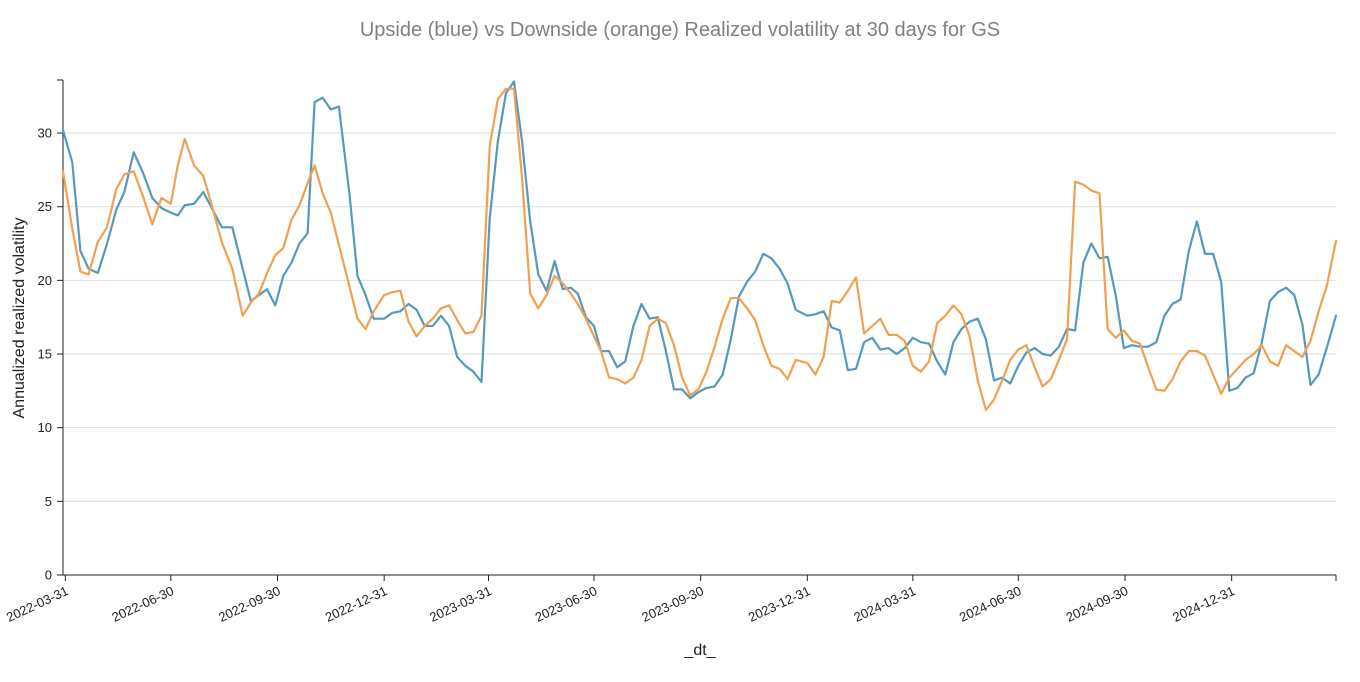 The height and width of the screenshot is (682, 1360). Describe the element at coordinates (990, 604) in the screenshot. I see `x-tick-label: 2024-06-30` at that location.